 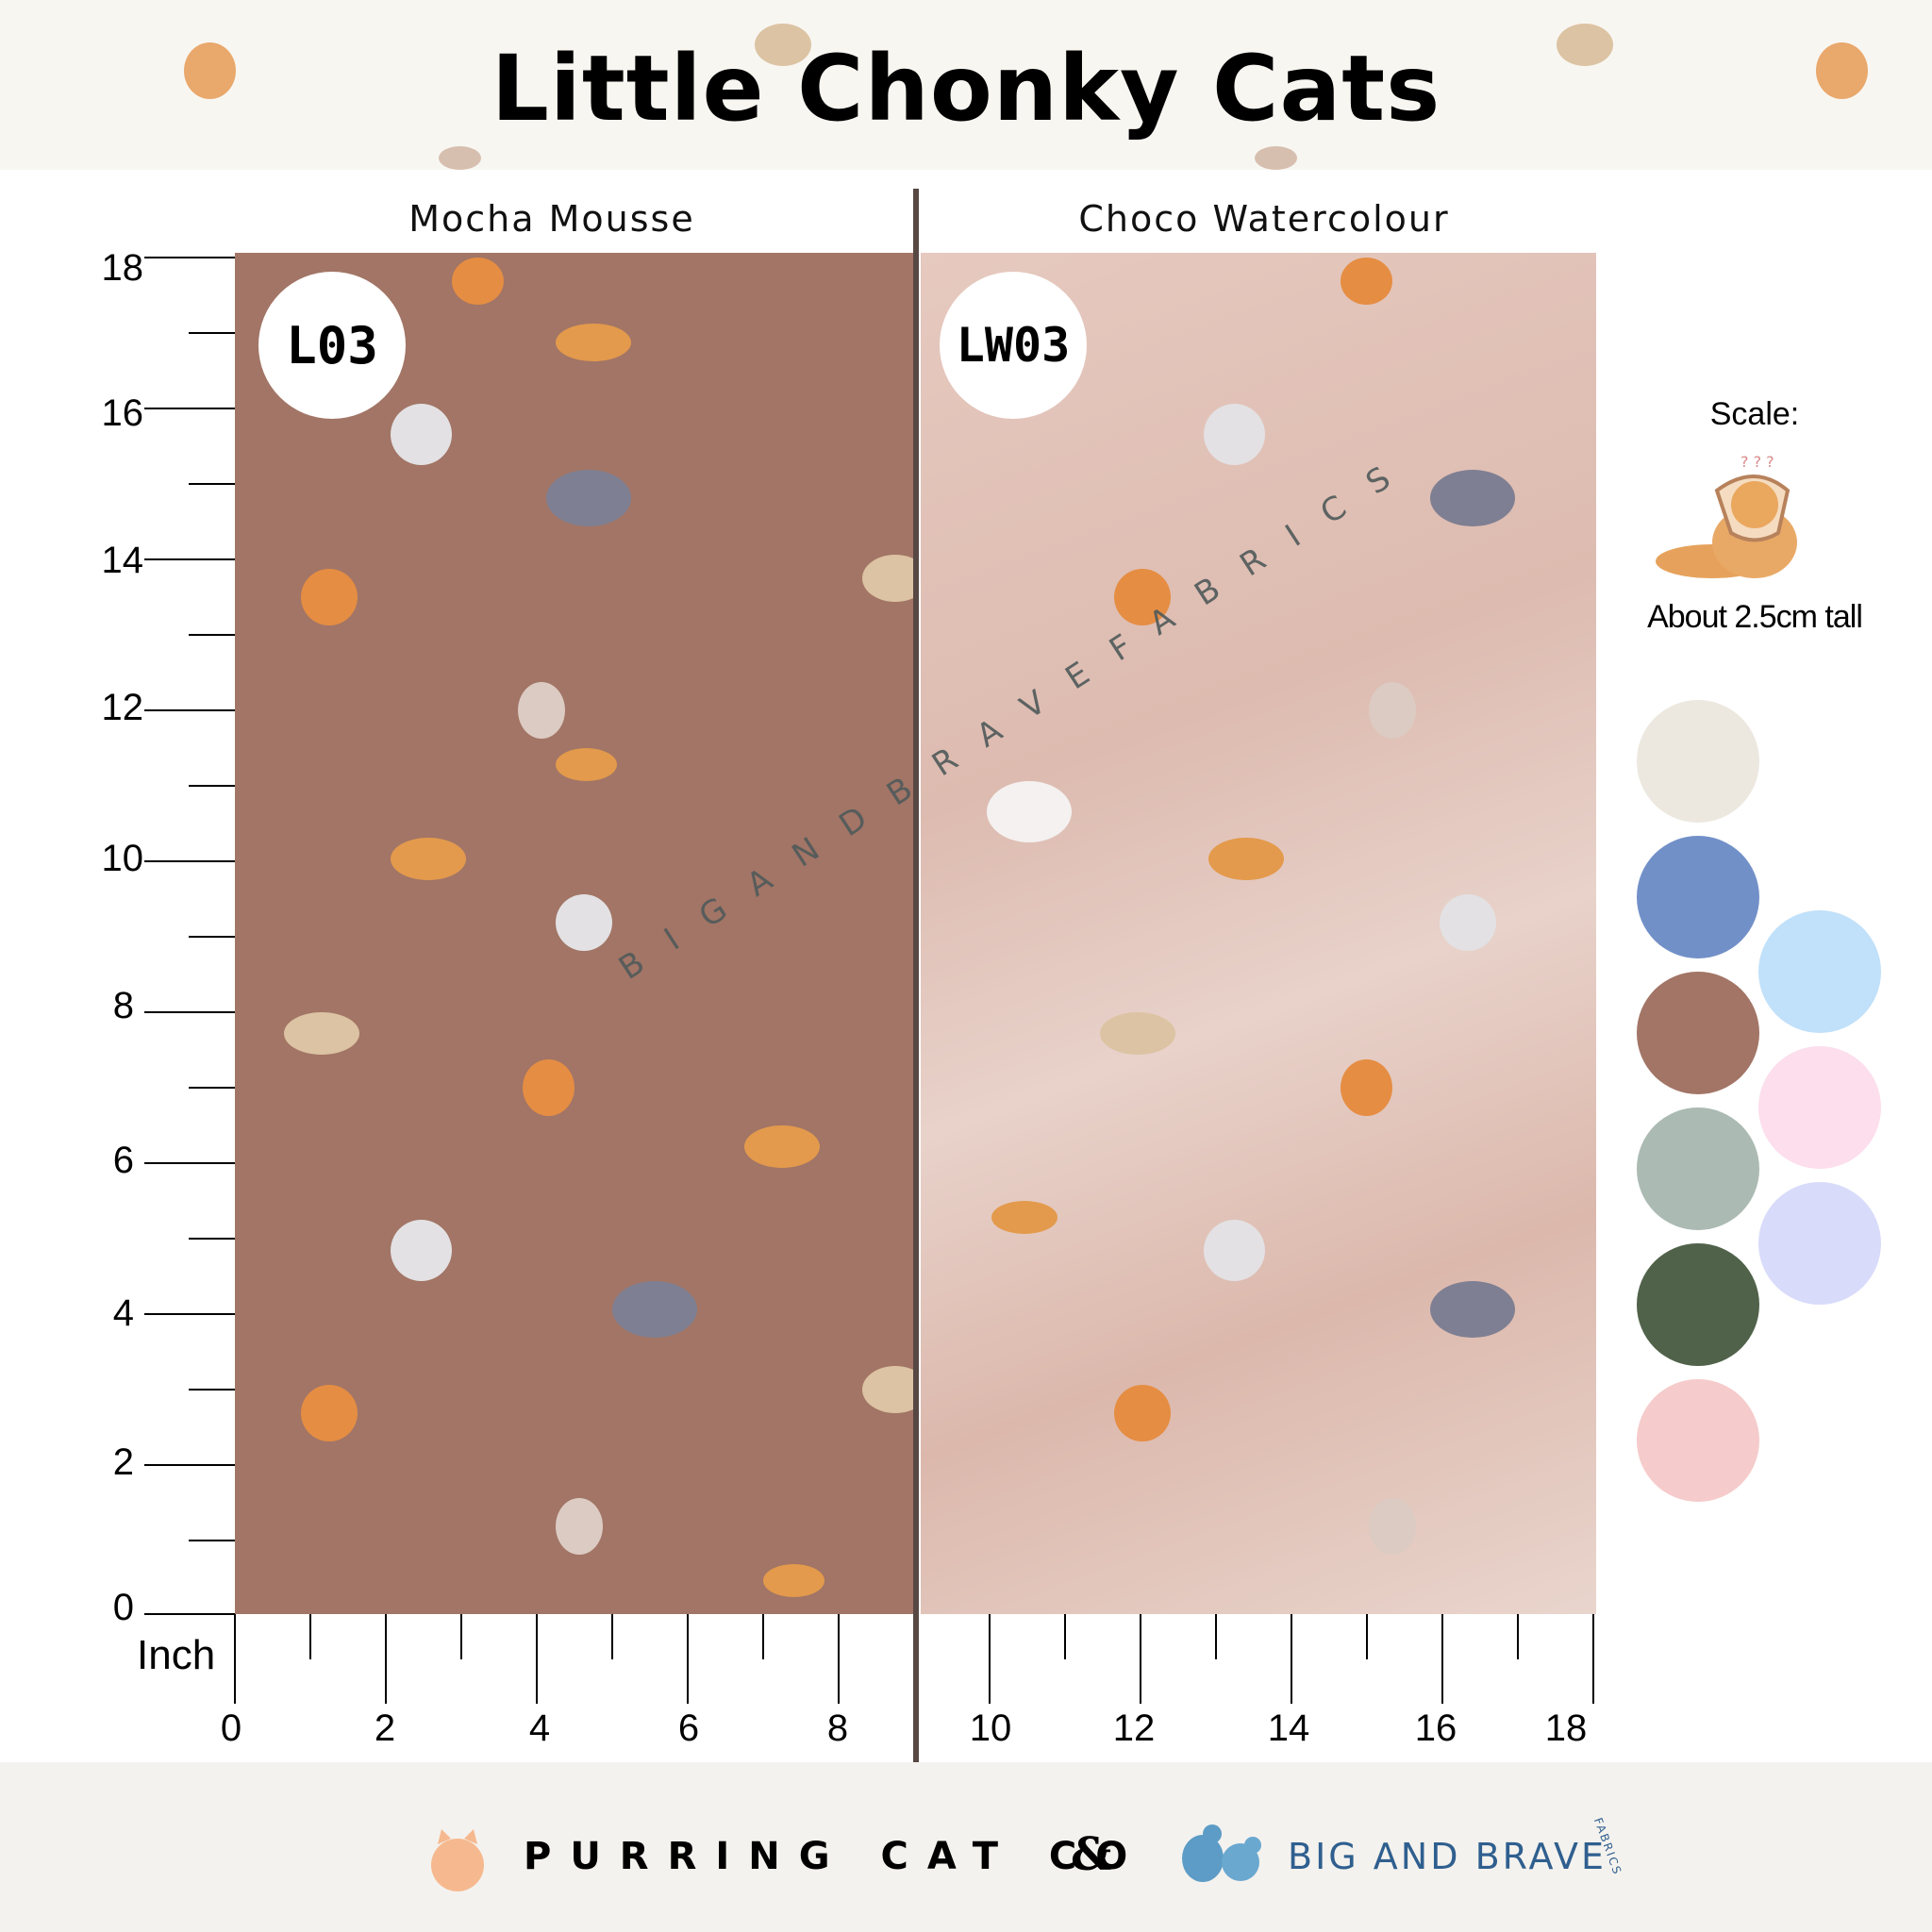 I want to click on brand-purring-cat-co: PURRING CAT CO, so click(x=835, y=1856).